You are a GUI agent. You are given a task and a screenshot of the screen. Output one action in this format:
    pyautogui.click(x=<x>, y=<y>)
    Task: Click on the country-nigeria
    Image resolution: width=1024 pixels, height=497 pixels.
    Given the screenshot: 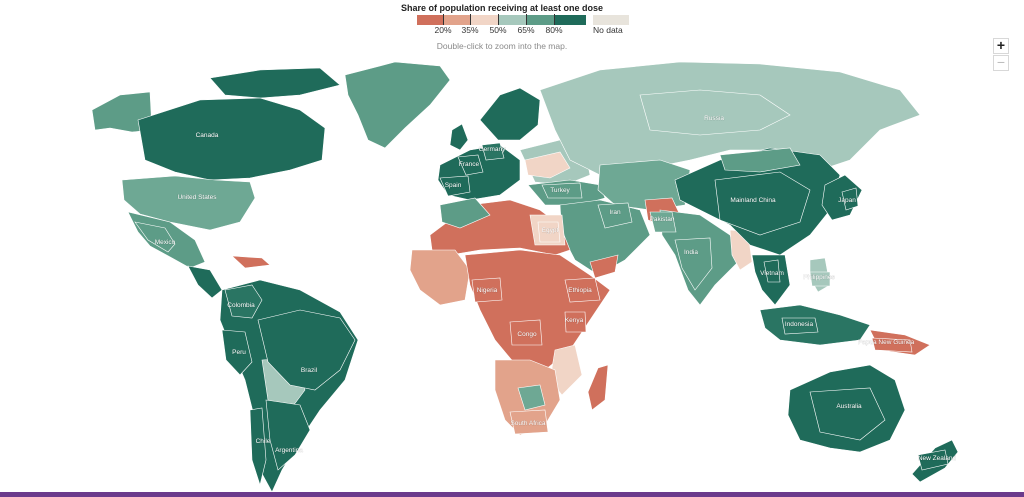 What is the action you would take?
    pyautogui.click(x=487, y=290)
    